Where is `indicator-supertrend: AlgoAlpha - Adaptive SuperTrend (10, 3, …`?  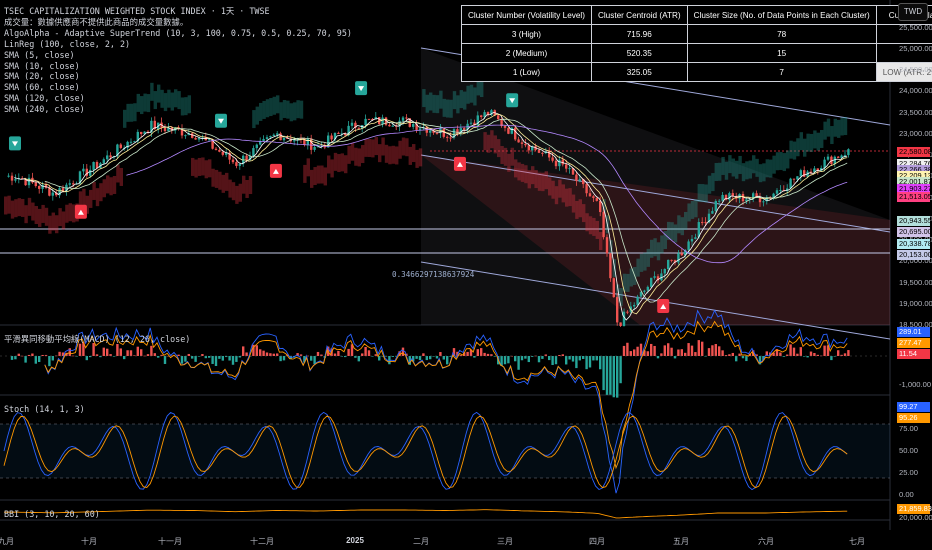 indicator-supertrend: AlgoAlpha - Adaptive SuperTrend (10, 3, … is located at coordinates (178, 32).